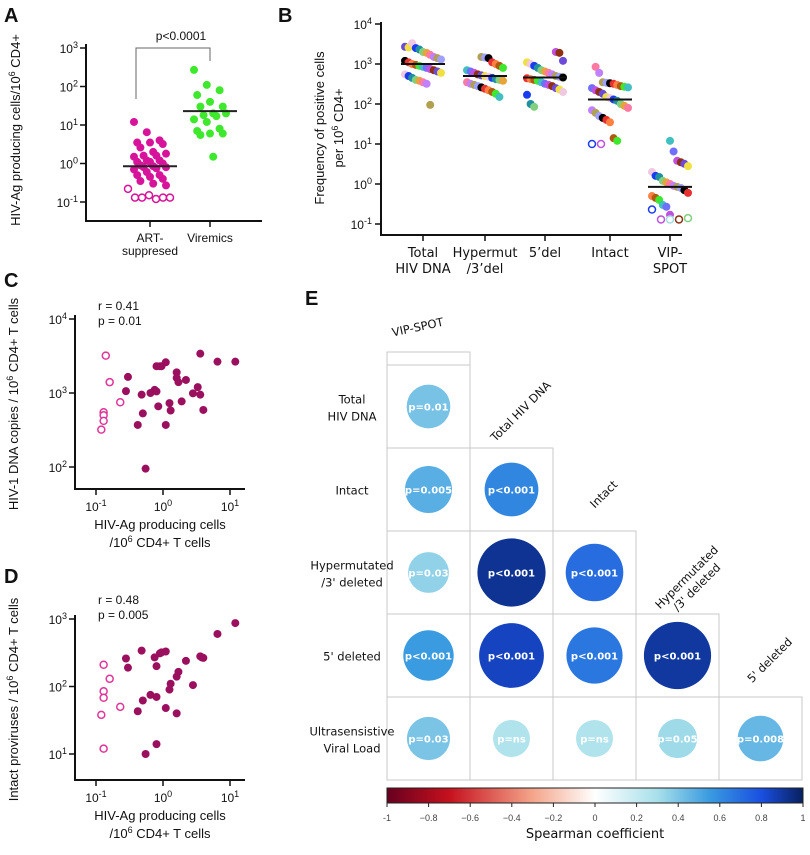 This screenshot has width=810, height=855. Describe the element at coordinates (512, 818) in the screenshot. I see `colorbar-tick-label: −0.4` at that location.